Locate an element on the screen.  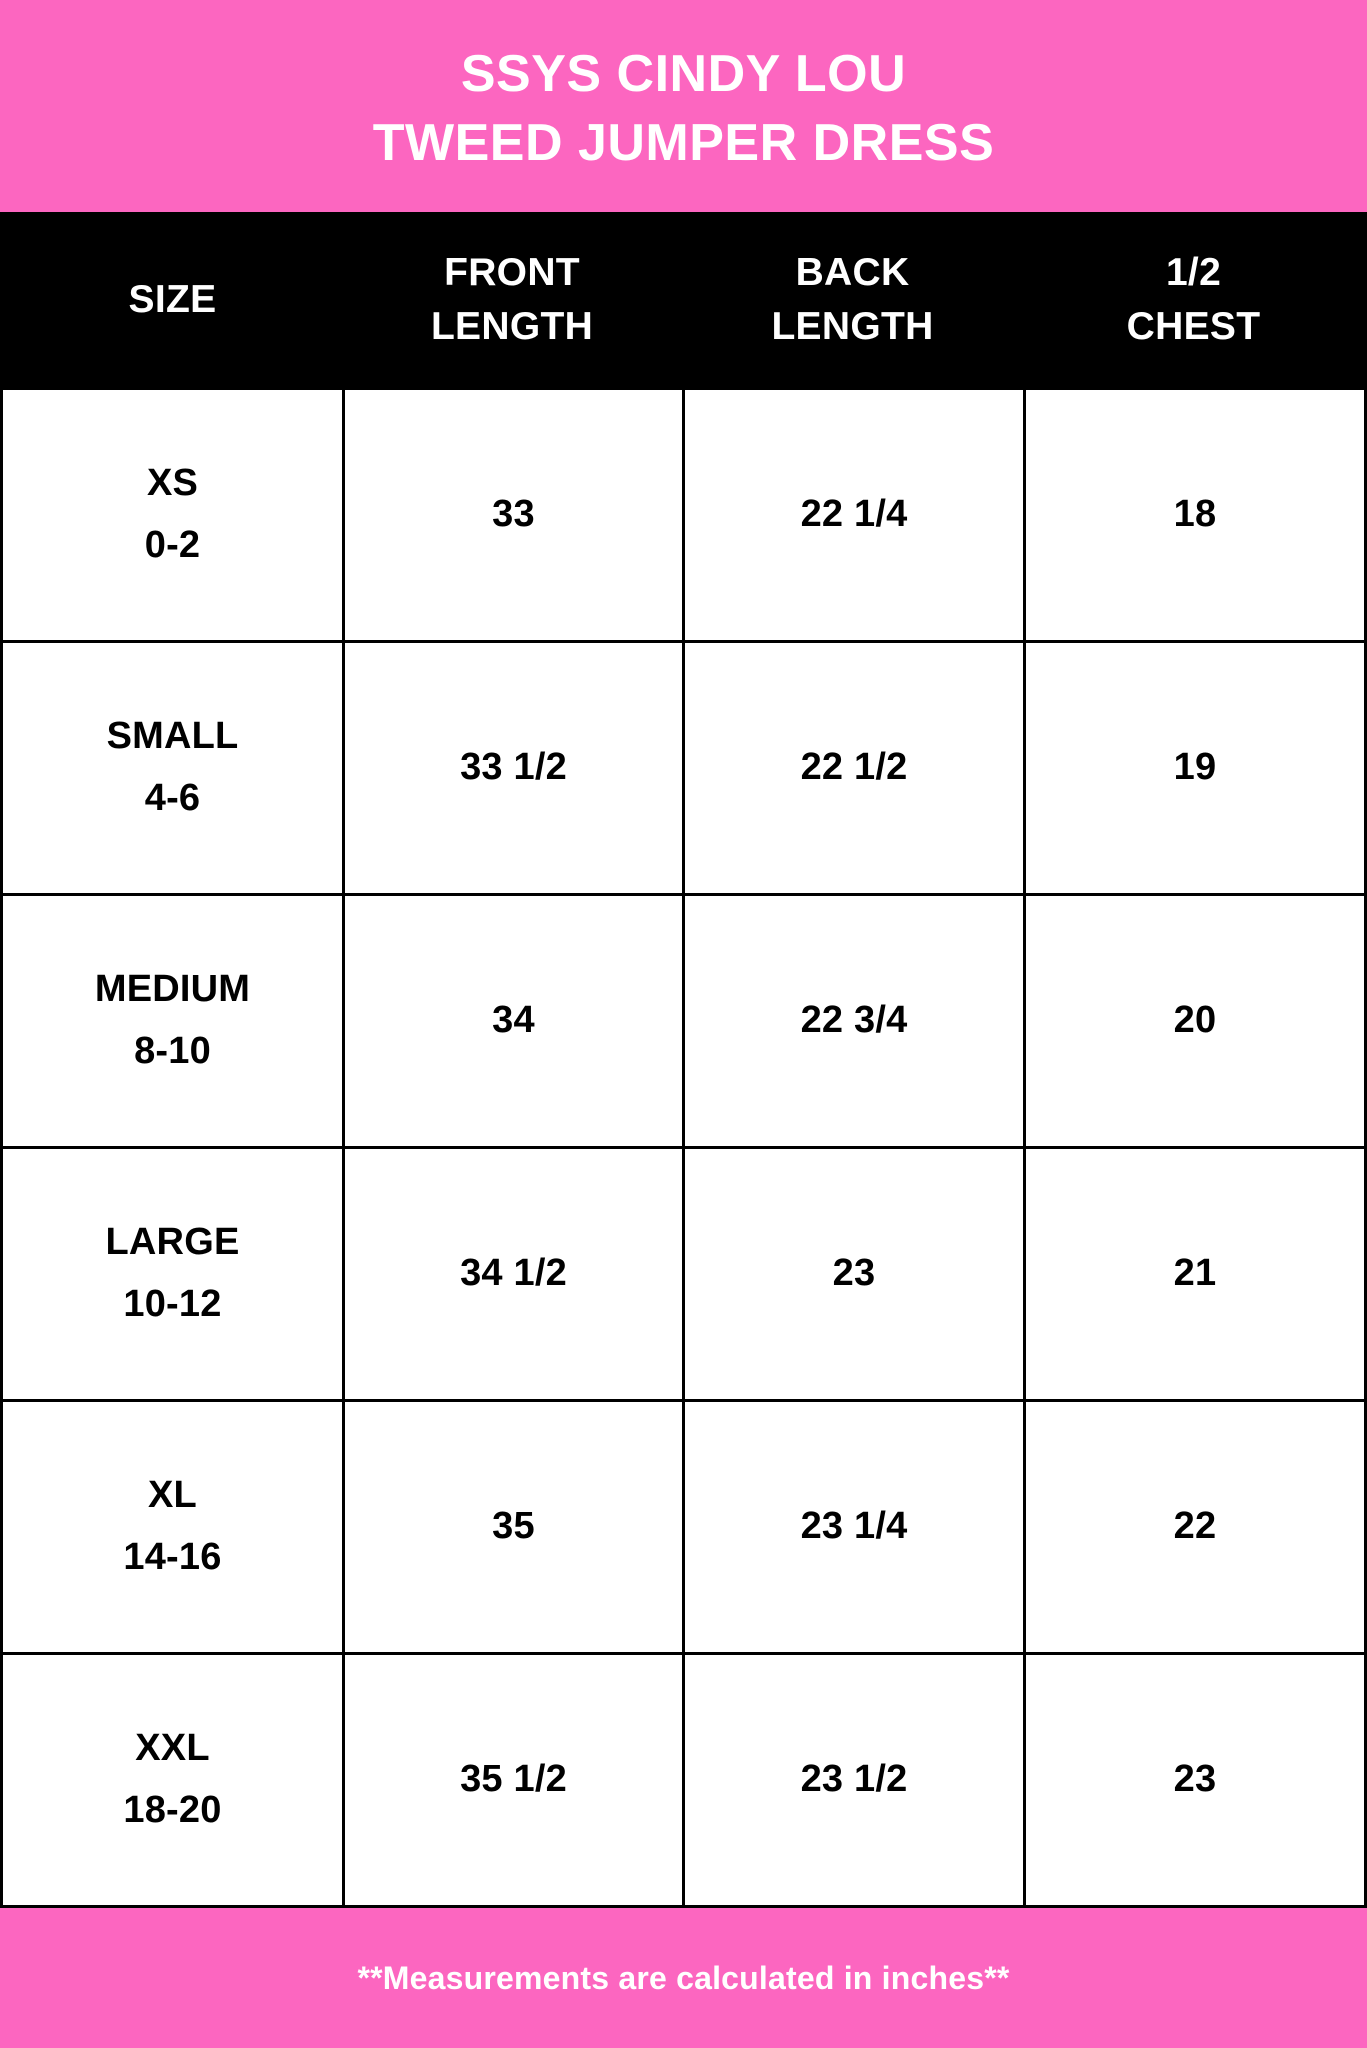
cell-front-length: 34 1/2 is located at coordinates (512, 1274).